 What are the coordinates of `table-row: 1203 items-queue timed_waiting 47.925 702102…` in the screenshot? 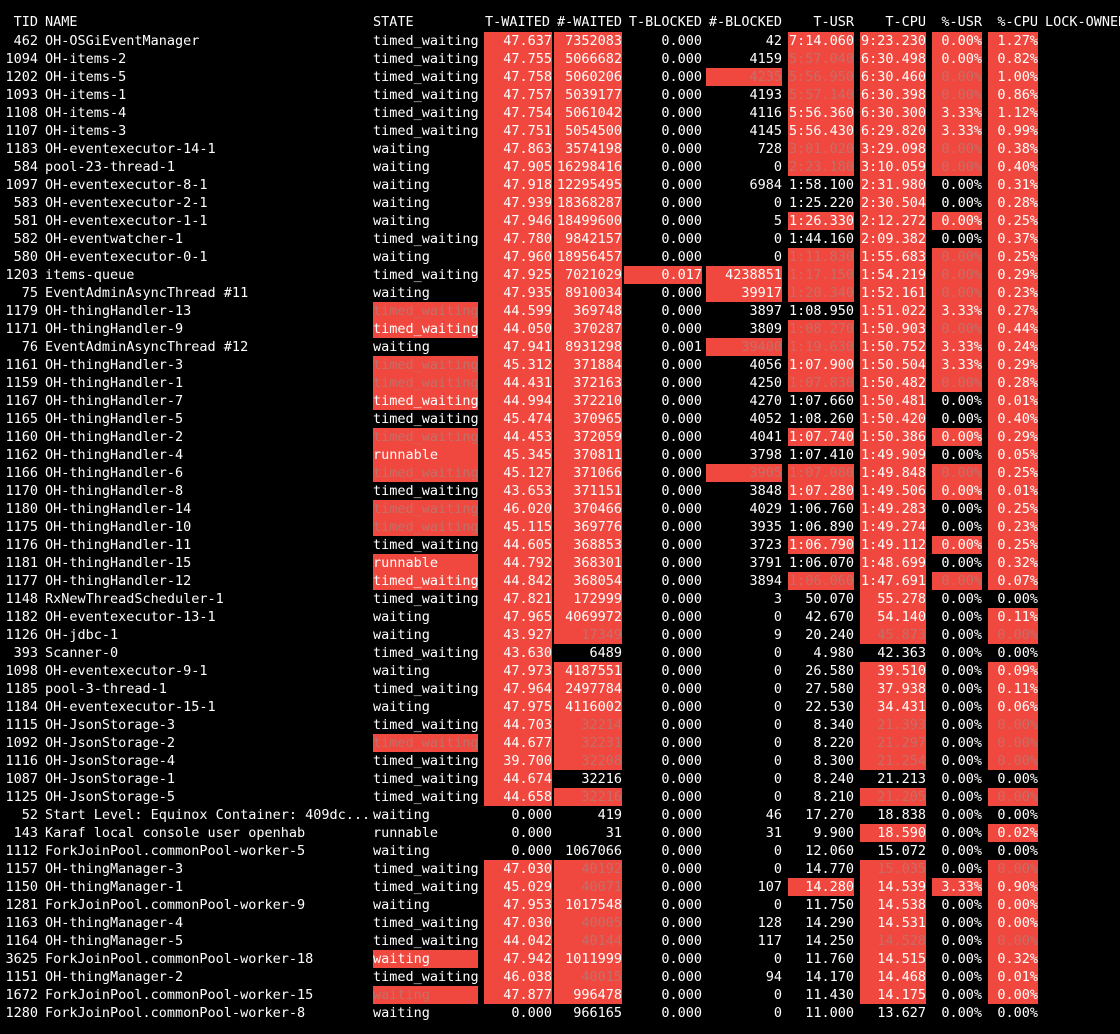 It's located at (560, 275).